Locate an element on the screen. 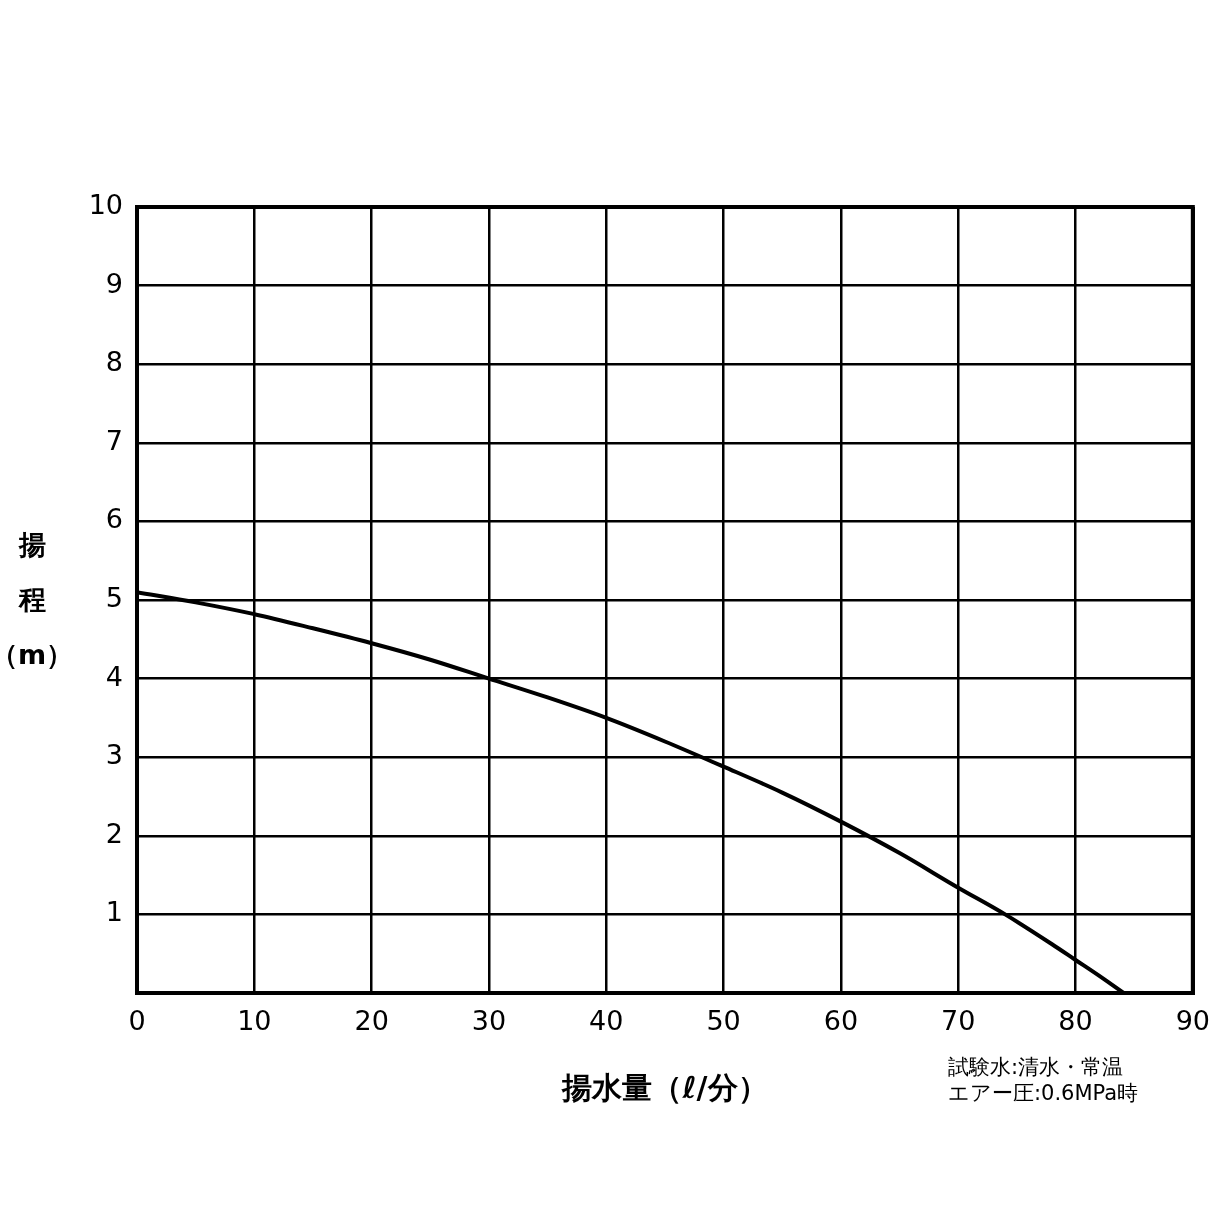 This screenshot has height=1224, width=1224. y-tick-label: 10 is located at coordinates (105, 205).